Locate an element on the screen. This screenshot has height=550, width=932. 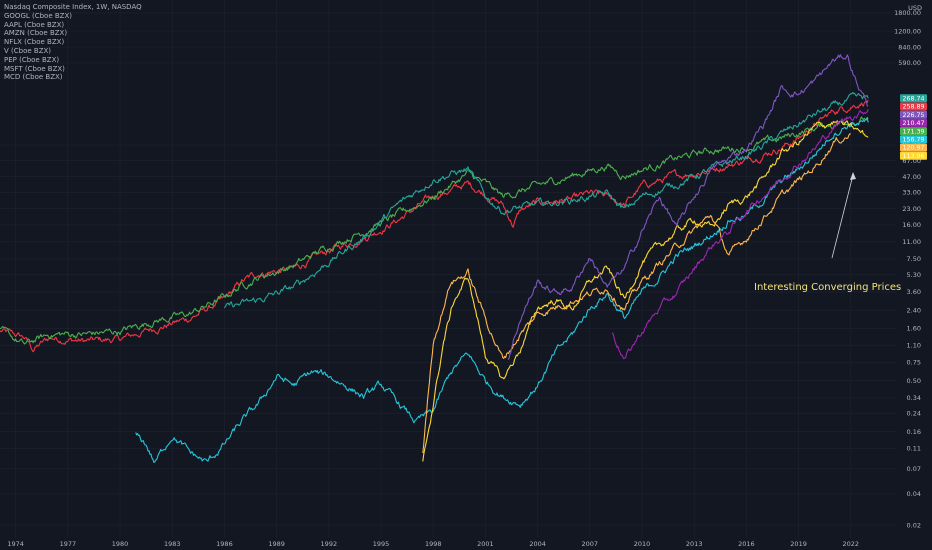
x-tick-label: 1998 is located at coordinates (433, 544).